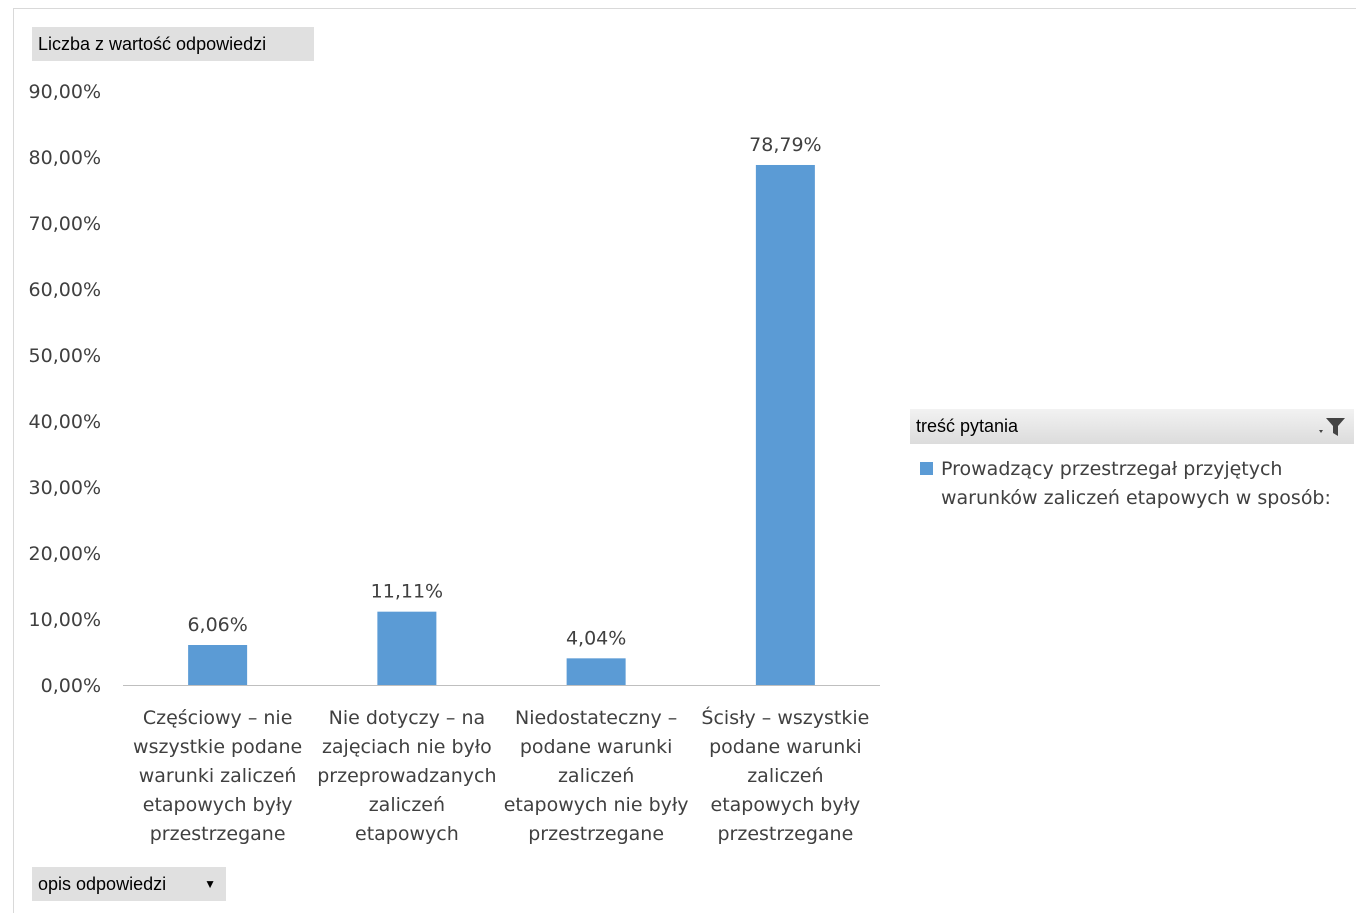  I want to click on y-tick-label: 90,00%, so click(65, 92).